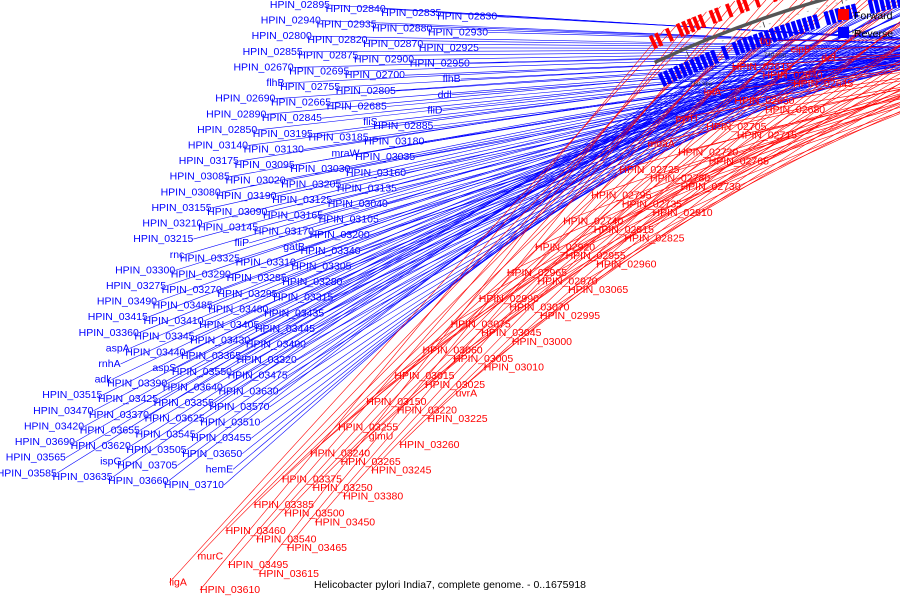  I want to click on forward-gene-label: HPIN_02960, so click(626, 264).